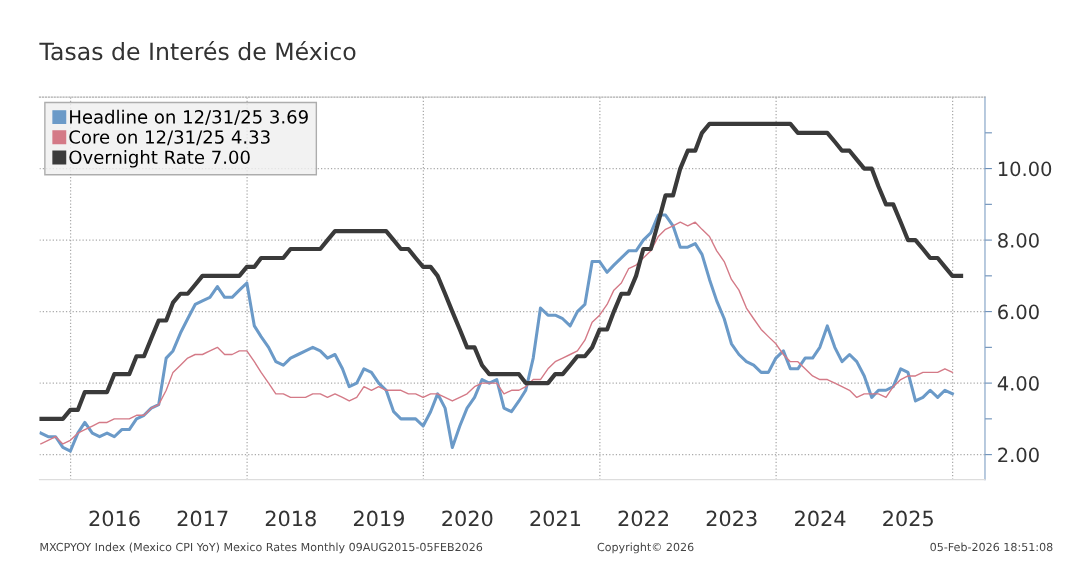 This screenshot has height=571, width=1066. I want to click on x-tick-label: 2016, so click(114, 518).